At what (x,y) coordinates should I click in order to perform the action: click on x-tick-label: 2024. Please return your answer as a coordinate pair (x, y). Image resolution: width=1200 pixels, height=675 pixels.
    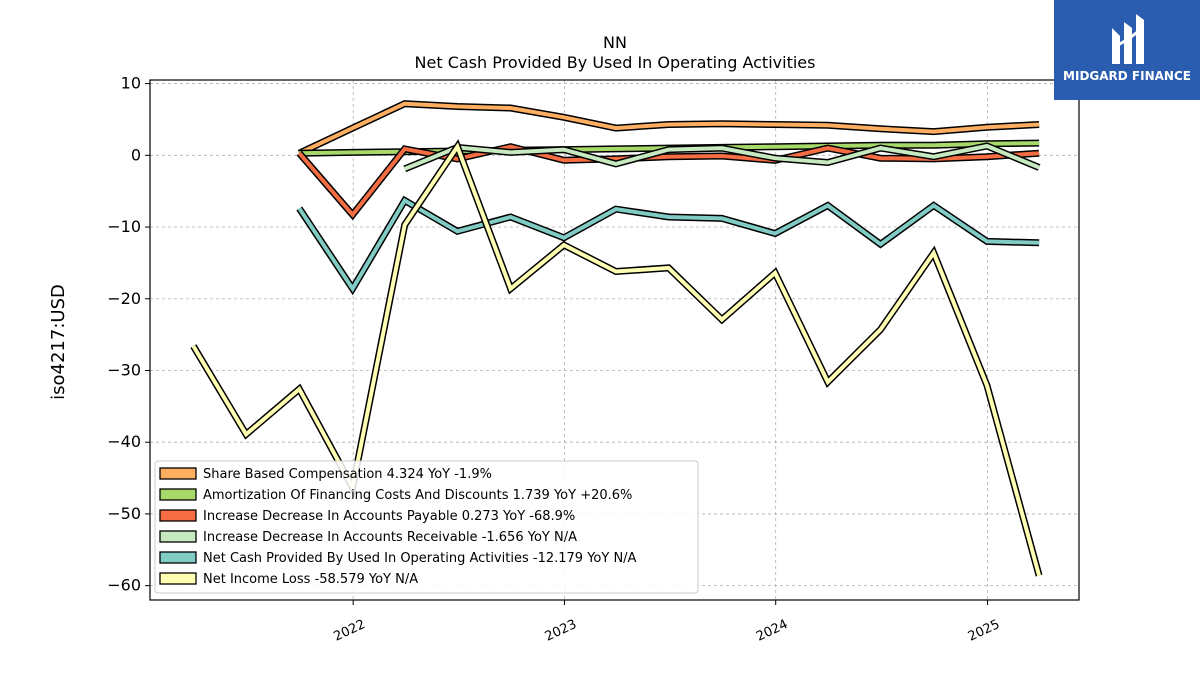
    Looking at the image, I should click on (772, 631).